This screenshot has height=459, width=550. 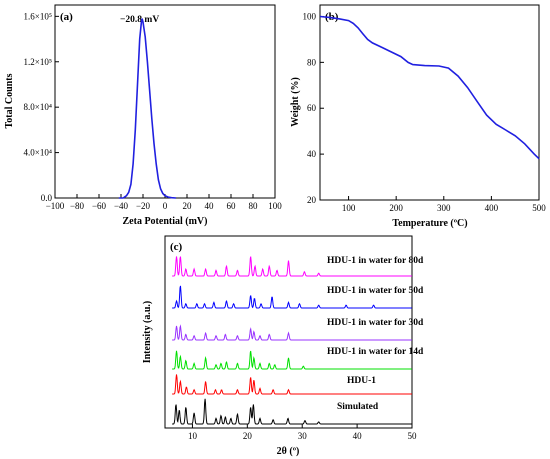 What do you see at coordinates (492, 208) in the screenshot?
I see `panel-b-x-tick-label: 400` at bounding box center [492, 208].